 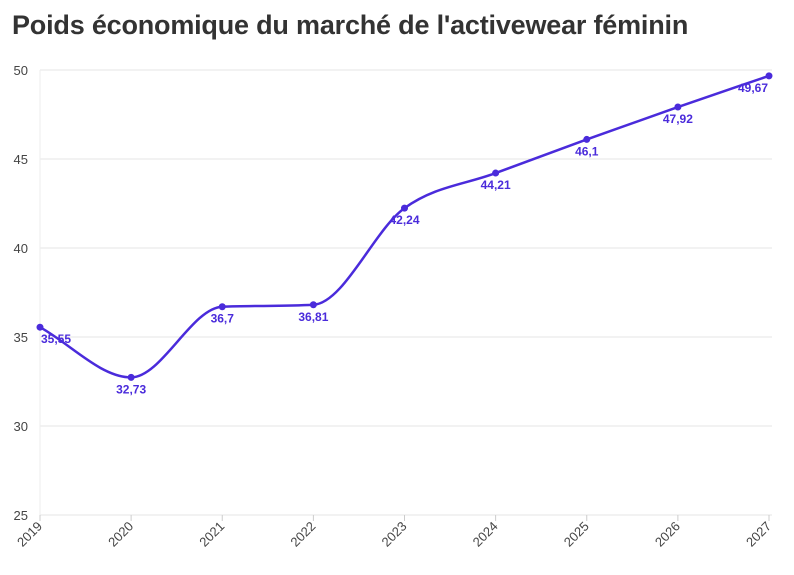 What do you see at coordinates (21, 248) in the screenshot?
I see `y-tick-label: 40` at bounding box center [21, 248].